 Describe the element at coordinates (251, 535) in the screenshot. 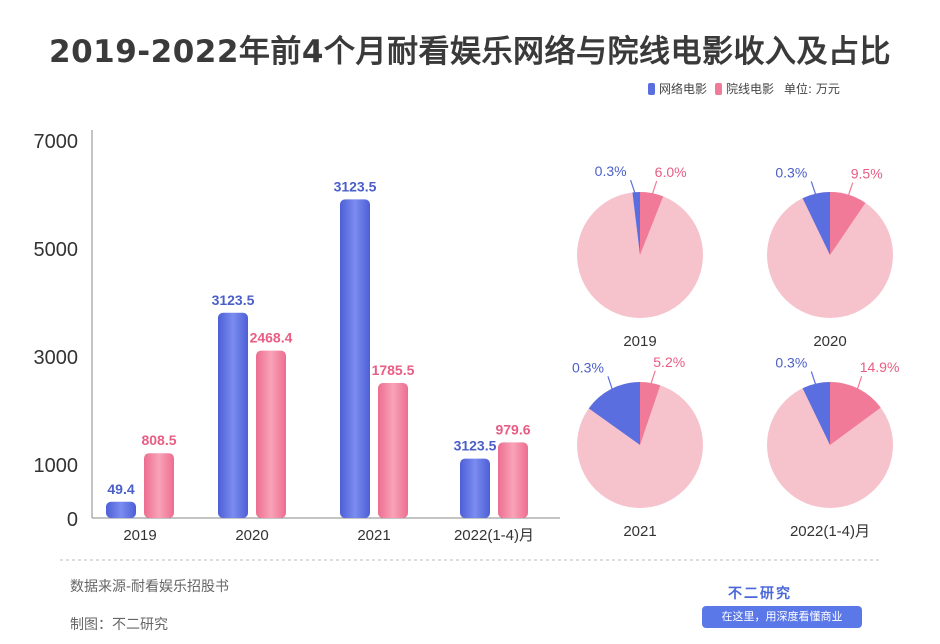

I see `x-tick-label: 2020` at that location.